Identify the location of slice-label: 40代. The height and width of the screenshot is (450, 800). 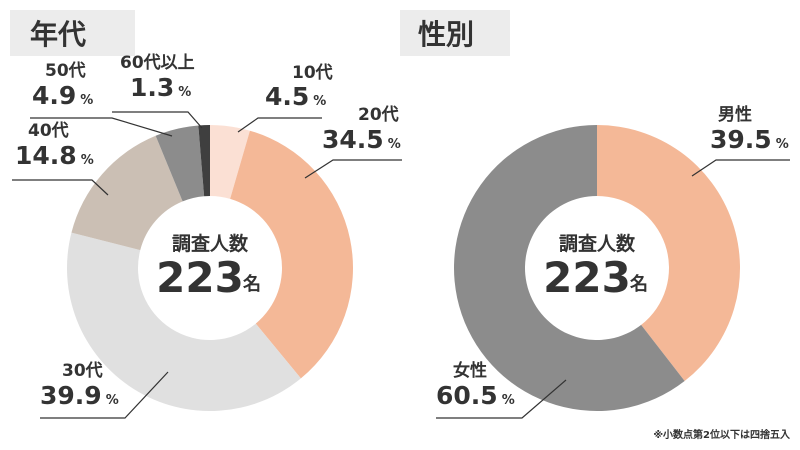
(48, 130).